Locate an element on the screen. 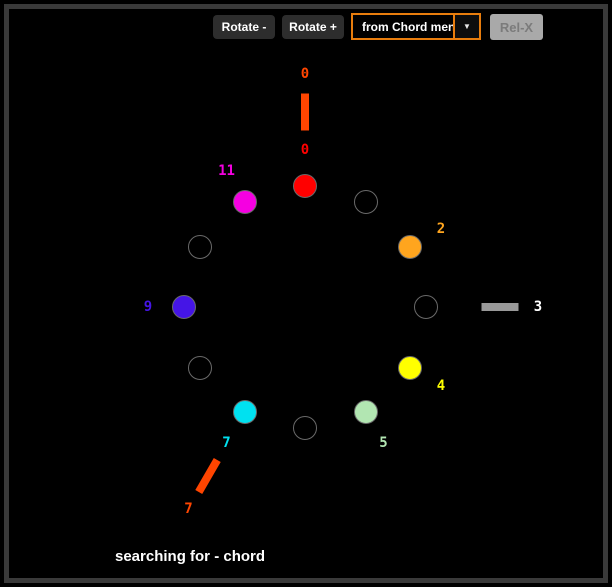 The height and width of the screenshot is (587, 612). pitch-node-label-11: 11 is located at coordinates (226, 171).